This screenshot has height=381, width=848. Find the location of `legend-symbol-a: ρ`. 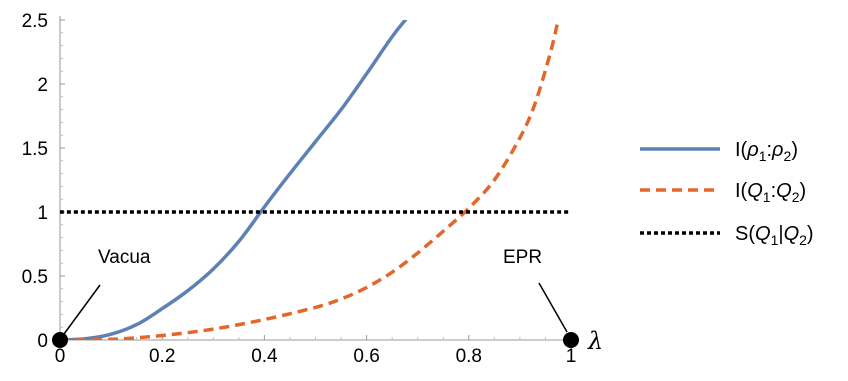

legend-symbol-a: ρ is located at coordinates (752, 150).